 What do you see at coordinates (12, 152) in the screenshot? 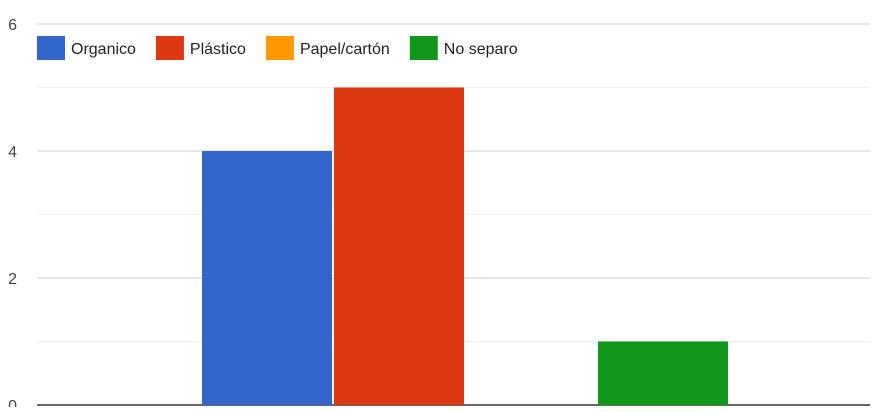
I see `y-tick-label: 4` at bounding box center [12, 152].